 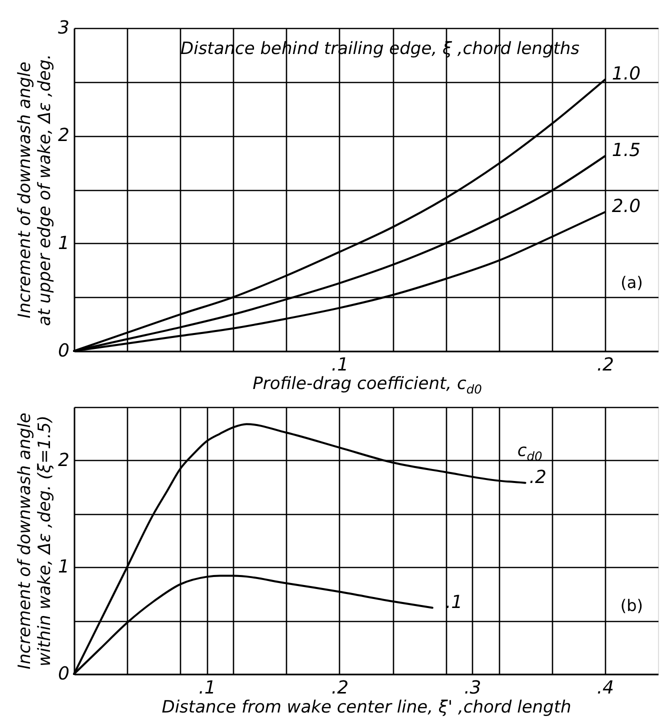 I want to click on y-axis-title: Increment of downwash angle within wake, Δε ,deg. (ξ=1.5), so click(x=35, y=541).